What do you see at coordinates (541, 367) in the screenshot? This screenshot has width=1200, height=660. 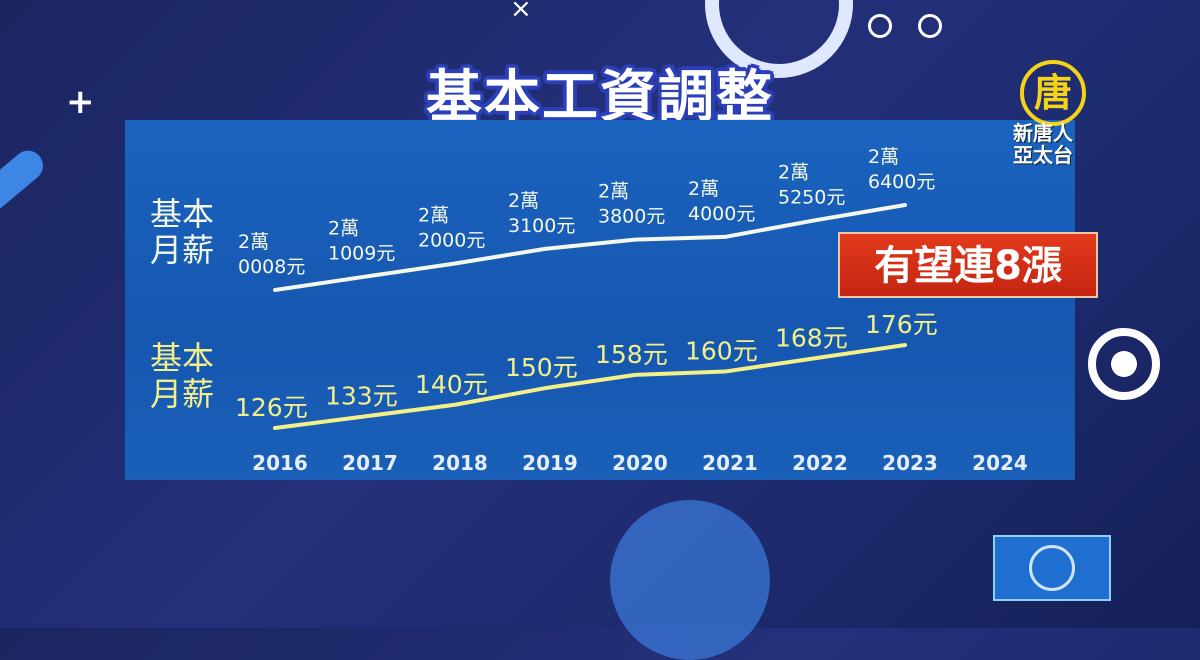 I see `data-label: 150元` at bounding box center [541, 367].